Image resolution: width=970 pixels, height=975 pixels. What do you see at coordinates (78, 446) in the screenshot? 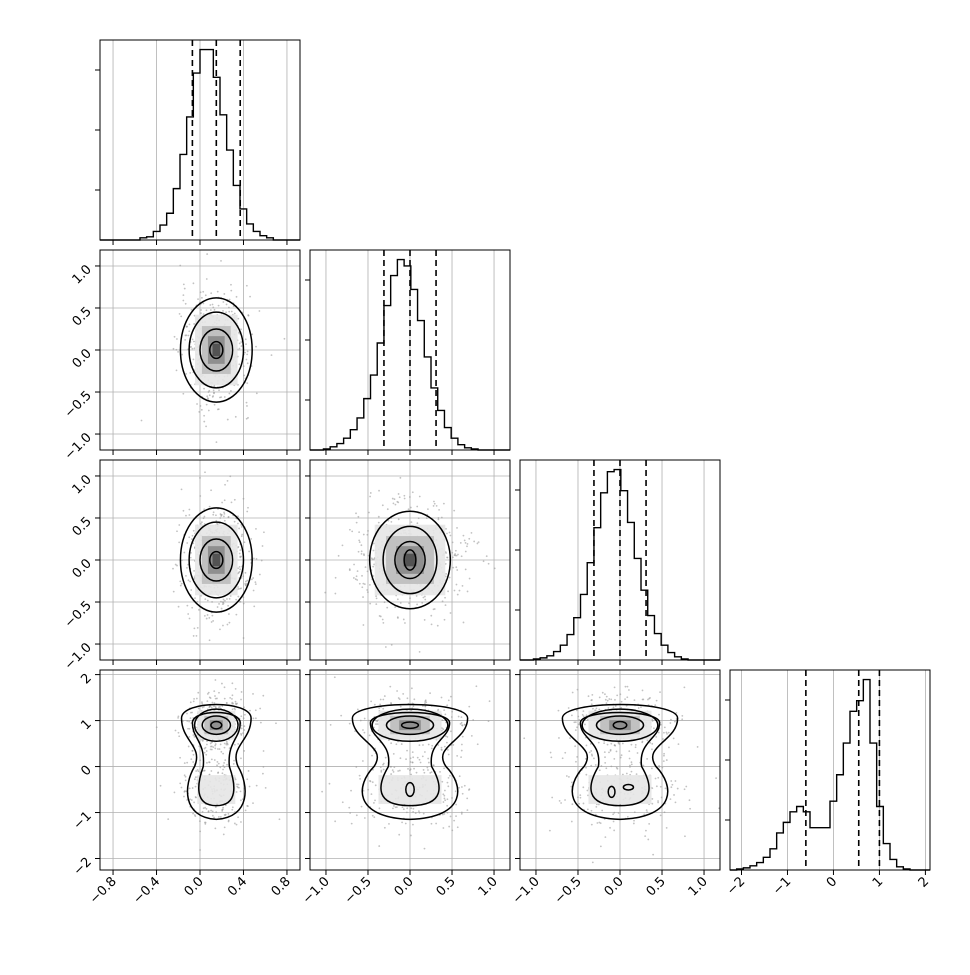
I see `y-tick-label: −1.0` at bounding box center [78, 446].